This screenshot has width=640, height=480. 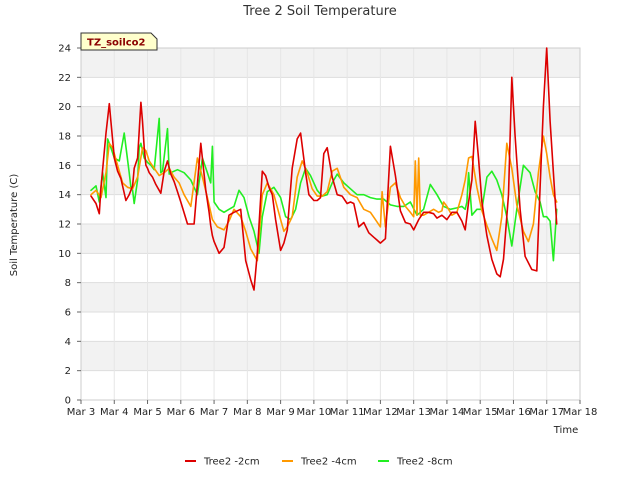 I want to click on site-badge: TZ_soilco2, so click(x=119, y=41).